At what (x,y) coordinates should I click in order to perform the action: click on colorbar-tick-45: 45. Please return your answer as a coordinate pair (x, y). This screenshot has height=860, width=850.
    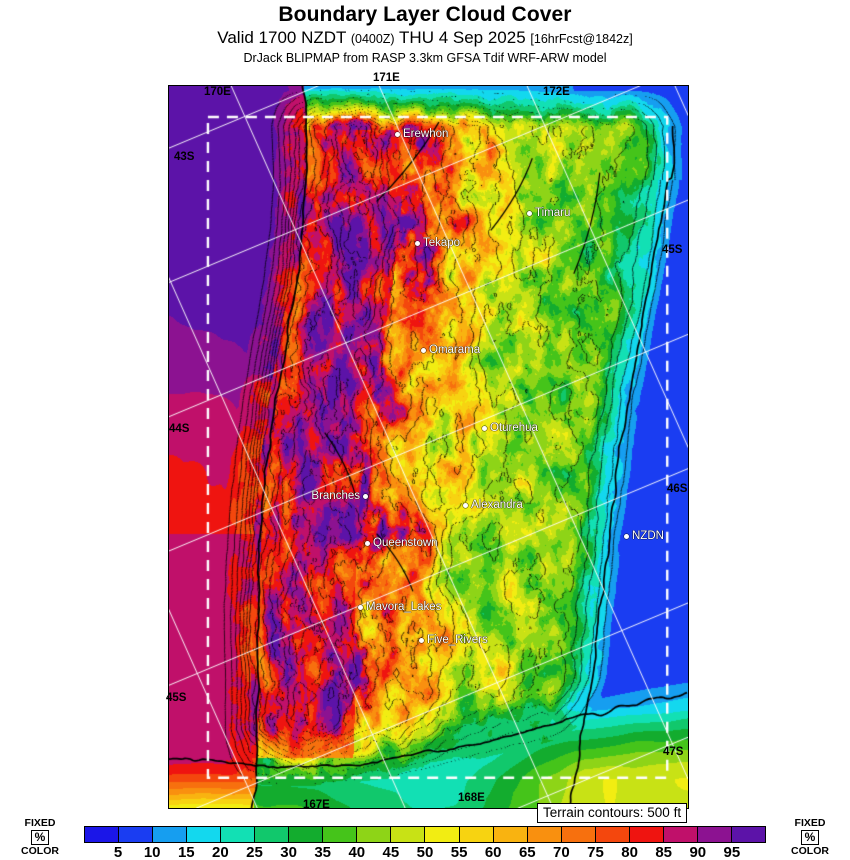
    Looking at the image, I should click on (391, 852).